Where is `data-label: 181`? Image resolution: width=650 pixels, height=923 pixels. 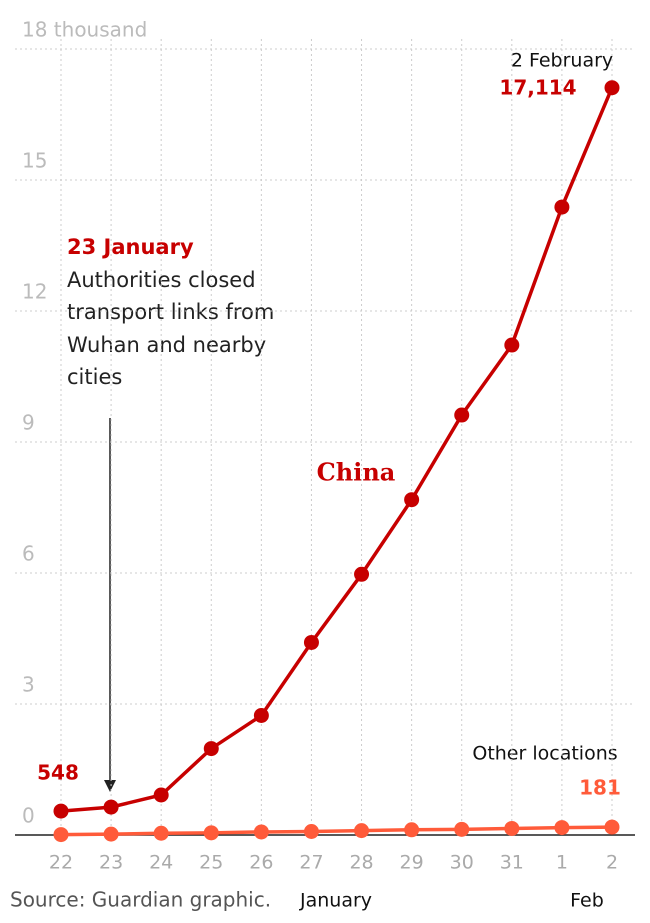
data-label: 181 is located at coordinates (600, 788).